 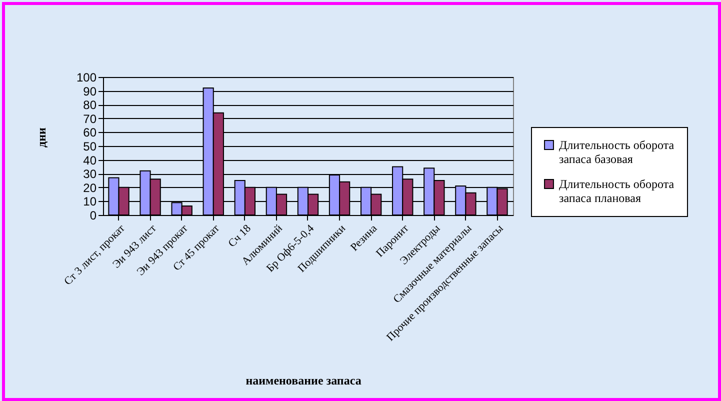 What do you see at coordinates (41, 137) in the screenshot?
I see `y-axis-title: дни` at bounding box center [41, 137].